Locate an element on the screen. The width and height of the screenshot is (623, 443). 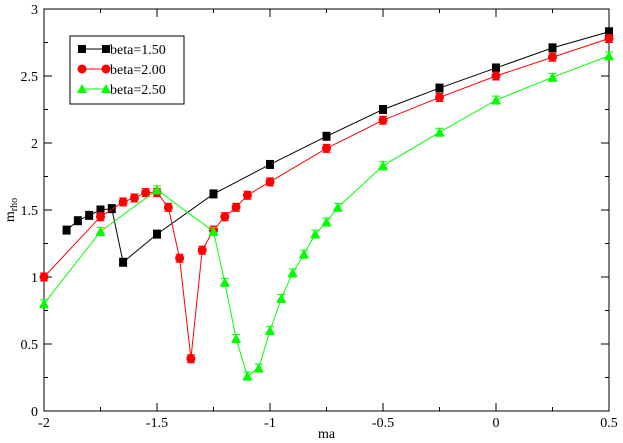
x-tick-label: -0.5 is located at coordinates (383, 423).